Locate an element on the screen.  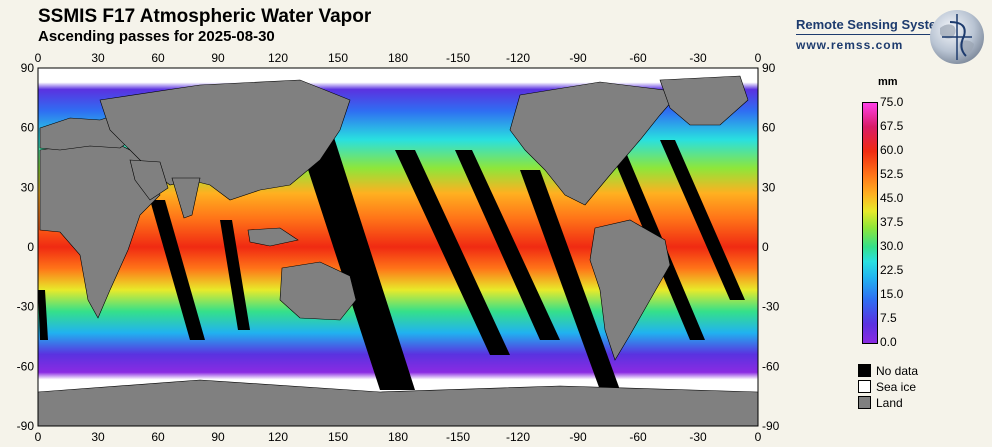
legend-item: No data is located at coordinates (888, 371).